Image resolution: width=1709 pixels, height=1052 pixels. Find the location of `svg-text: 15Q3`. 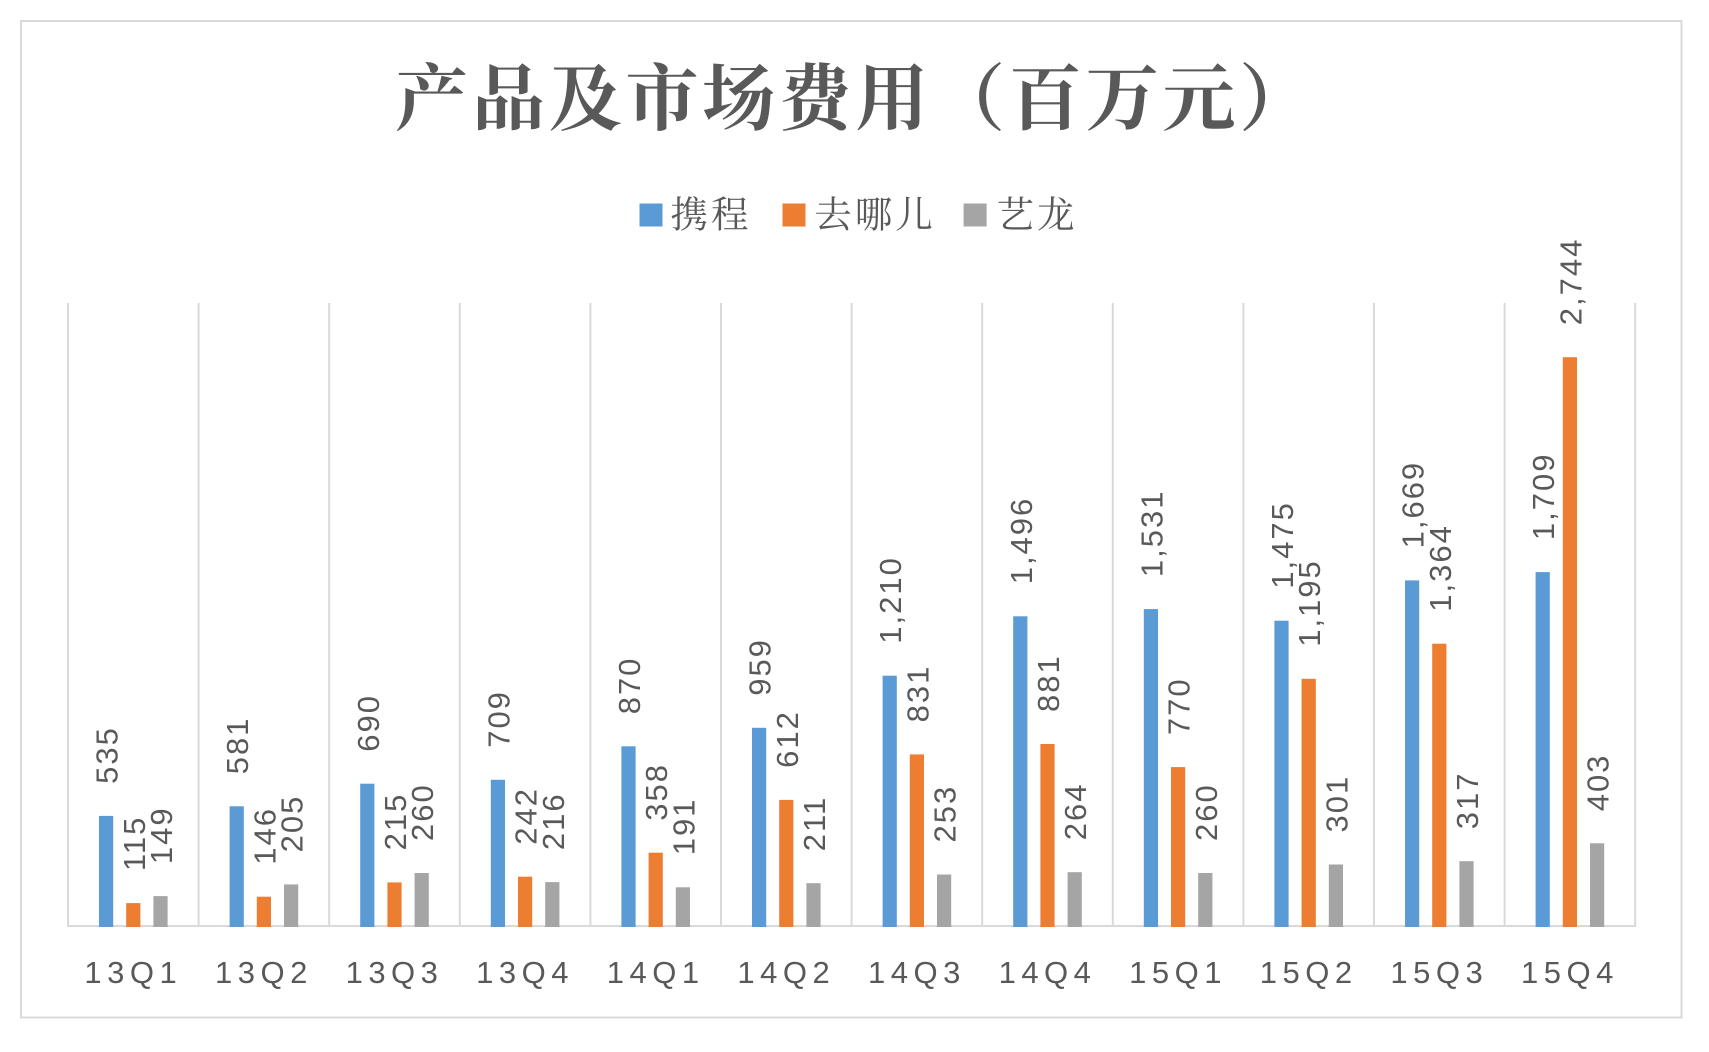

svg-text: 15Q3 is located at coordinates (1439, 972).